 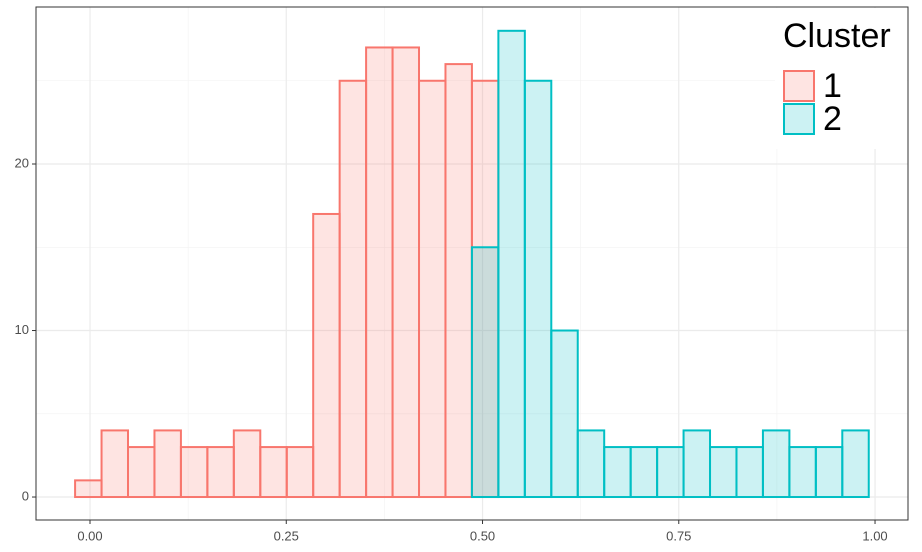 I want to click on x-tick-label: 0.50, so click(x=482, y=535).